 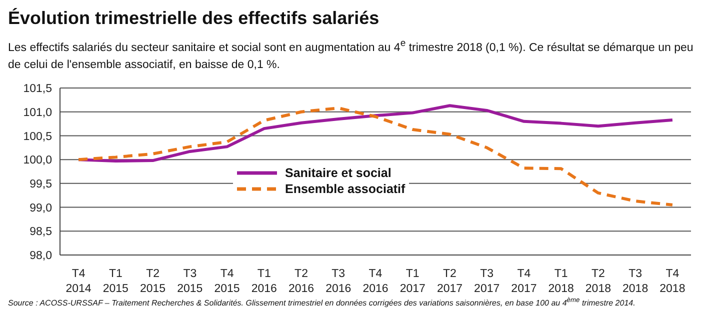 What do you see at coordinates (635, 281) in the screenshot?
I see `x-tick-label: T3 2018` at bounding box center [635, 281].